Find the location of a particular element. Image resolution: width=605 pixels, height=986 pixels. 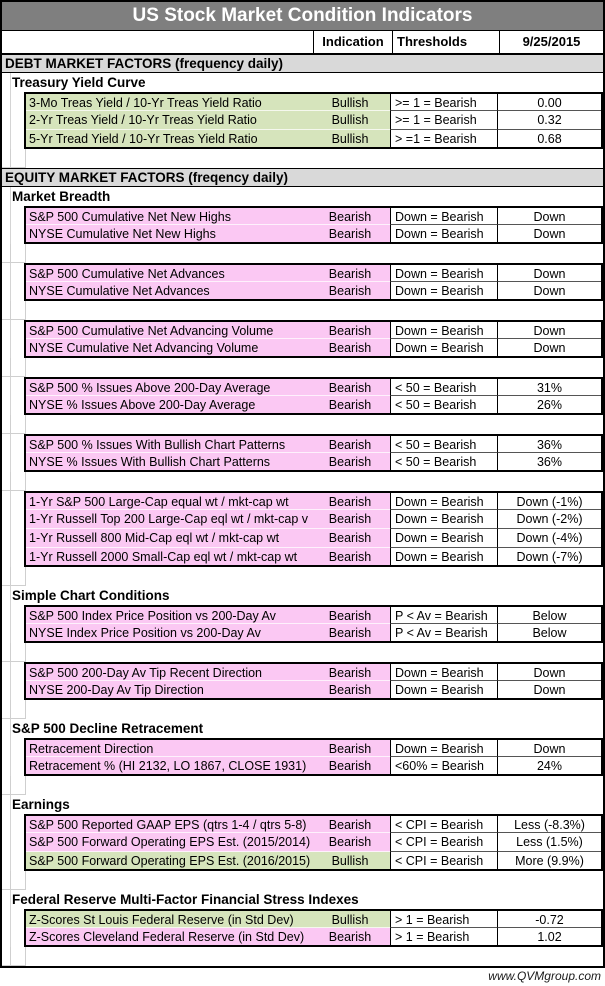

indicator-name-cell: S&P 500 200-Day Av Tip Recent Direction is located at coordinates (168, 672).